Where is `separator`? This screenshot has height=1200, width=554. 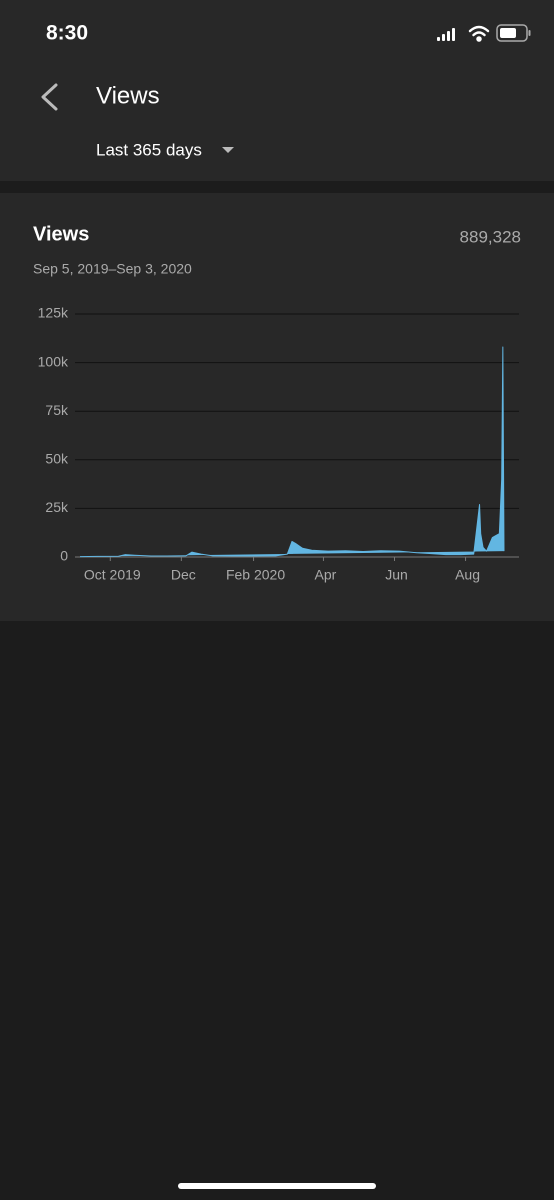
separator is located at coordinates (277, 187).